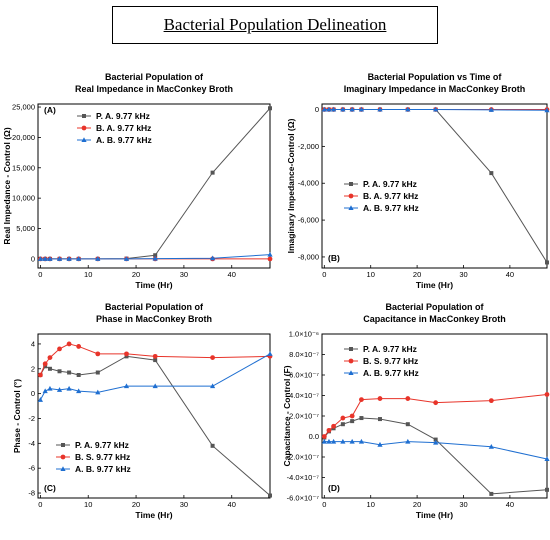  I want to click on panel-letter: (A), so click(50, 110).